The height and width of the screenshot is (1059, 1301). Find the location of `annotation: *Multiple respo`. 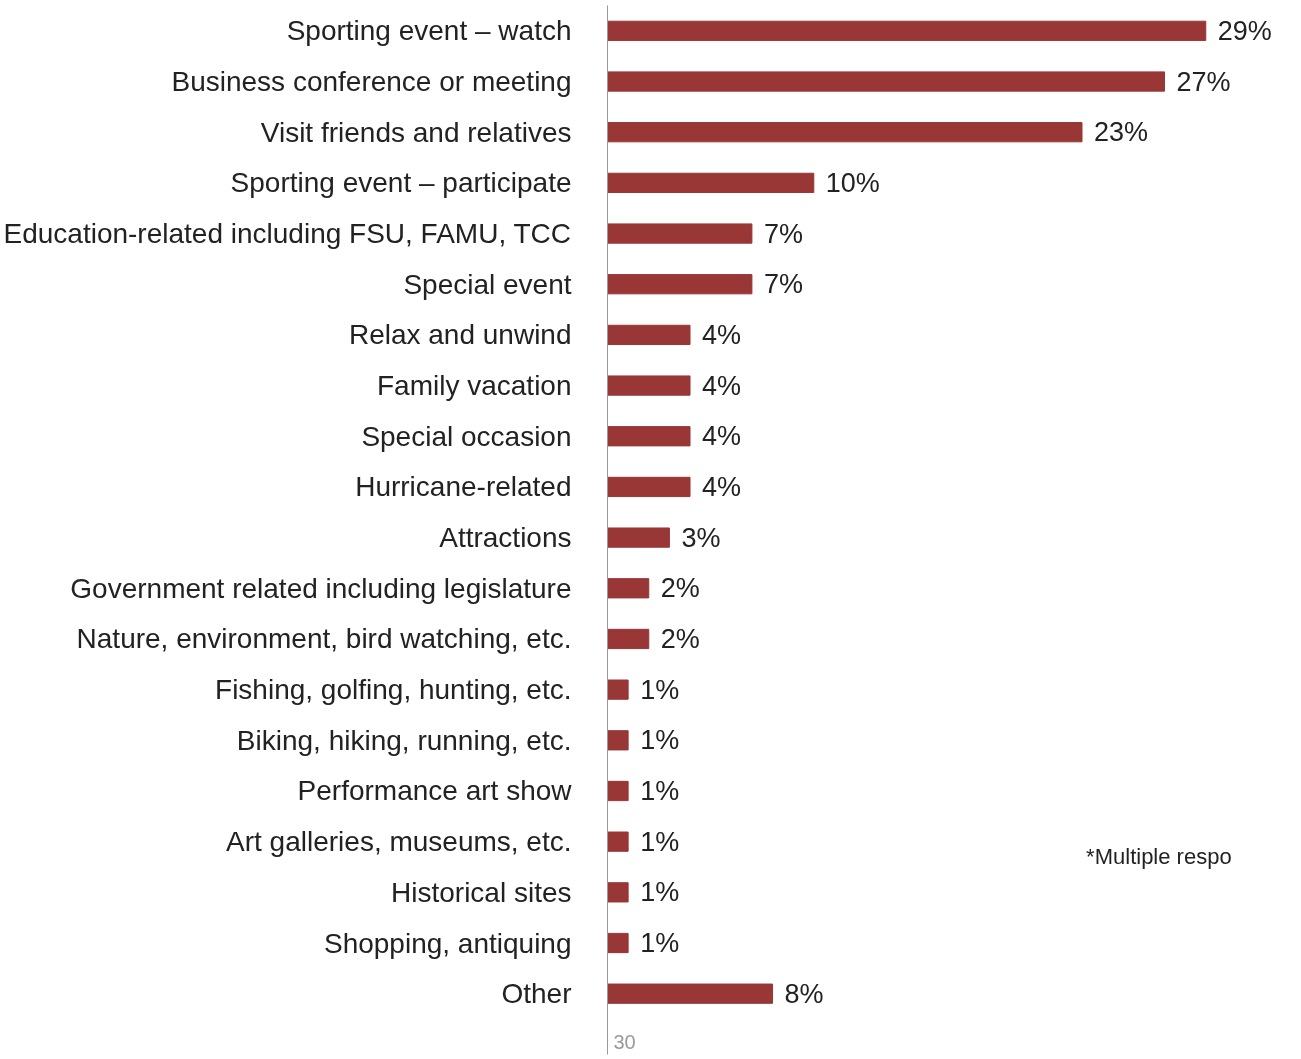

annotation: *Multiple respo is located at coordinates (1159, 857).